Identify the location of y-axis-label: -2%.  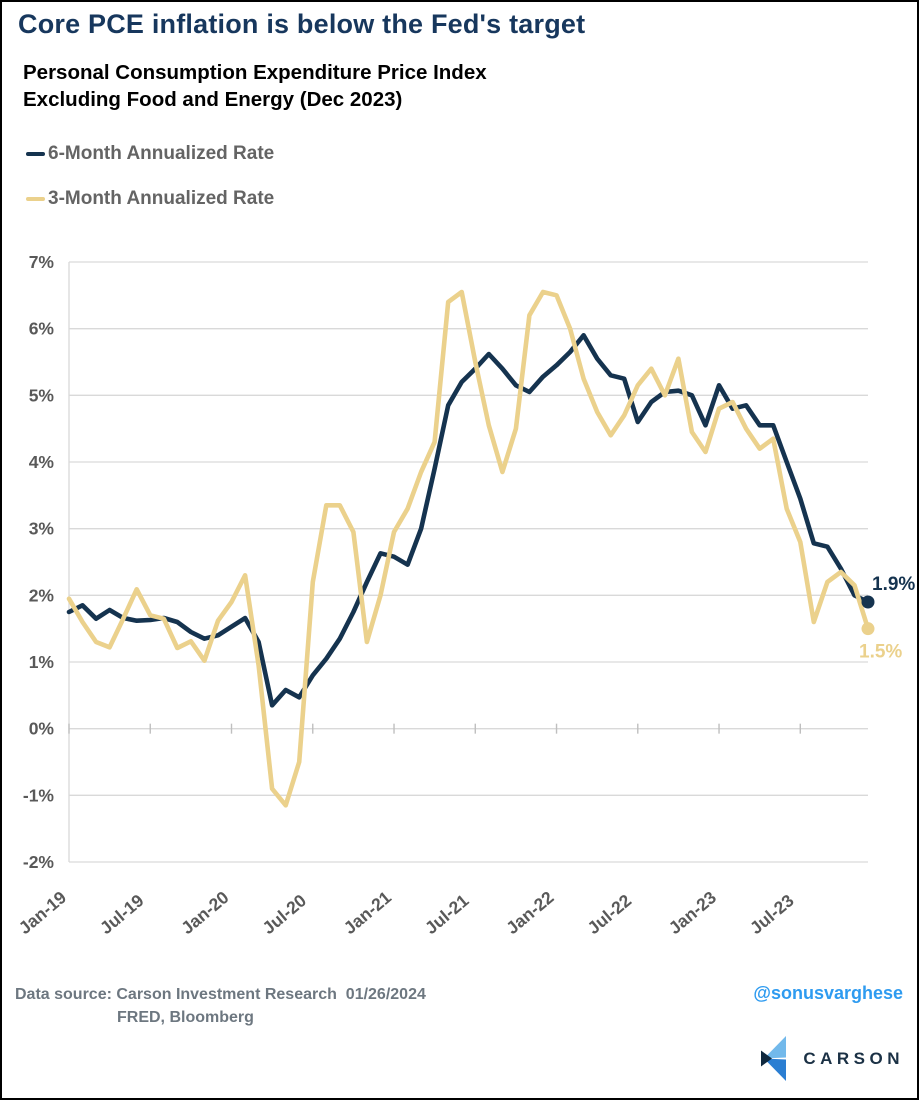
(39, 862).